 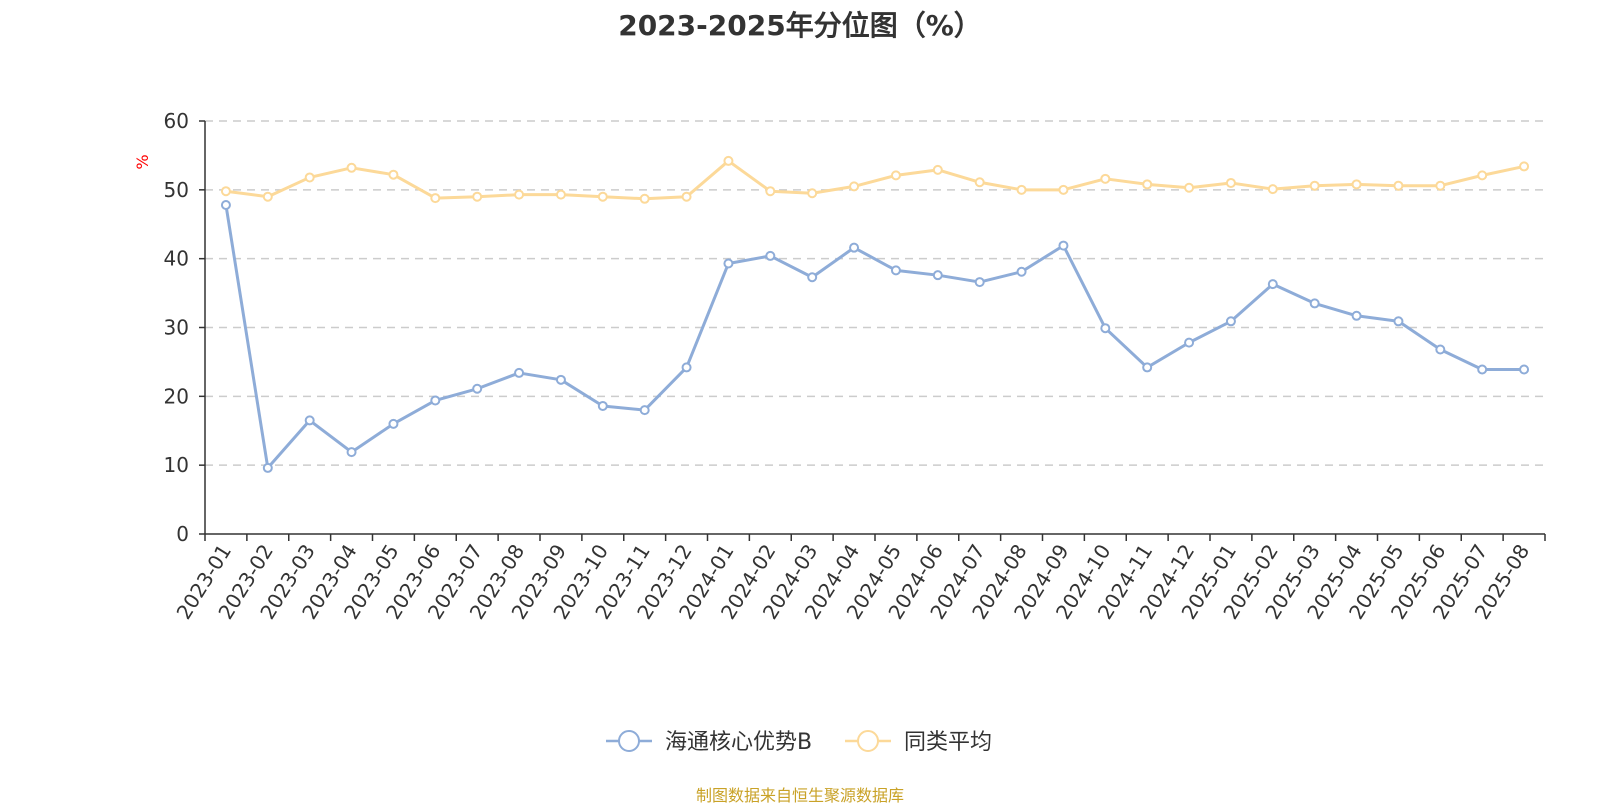 I want to click on y-tick-label: 10, so click(x=176, y=465).